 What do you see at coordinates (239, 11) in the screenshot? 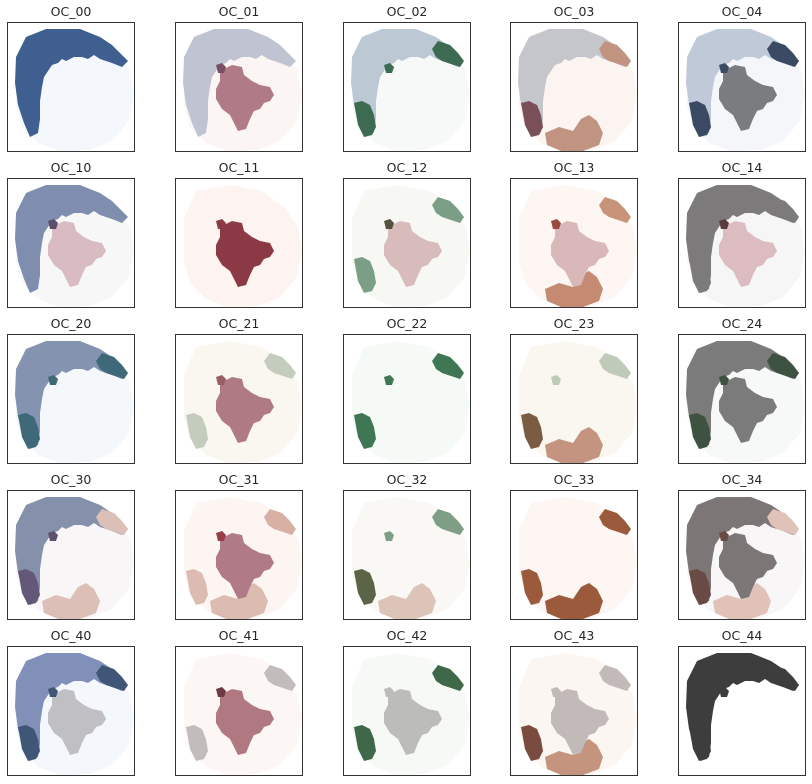
I see `panel-title: OC_01` at bounding box center [239, 11].